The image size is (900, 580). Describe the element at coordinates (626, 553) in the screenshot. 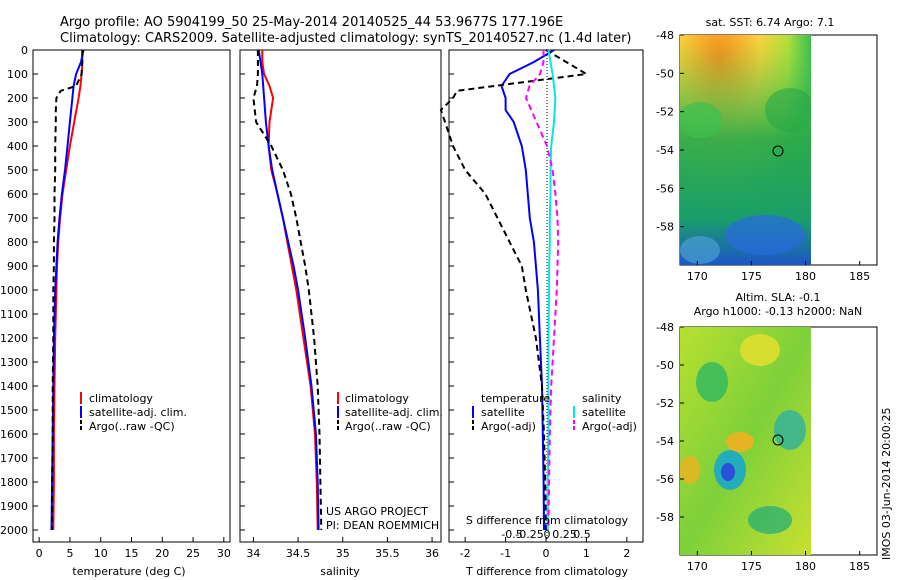

I see `difference-x-tick-label: 2` at that location.